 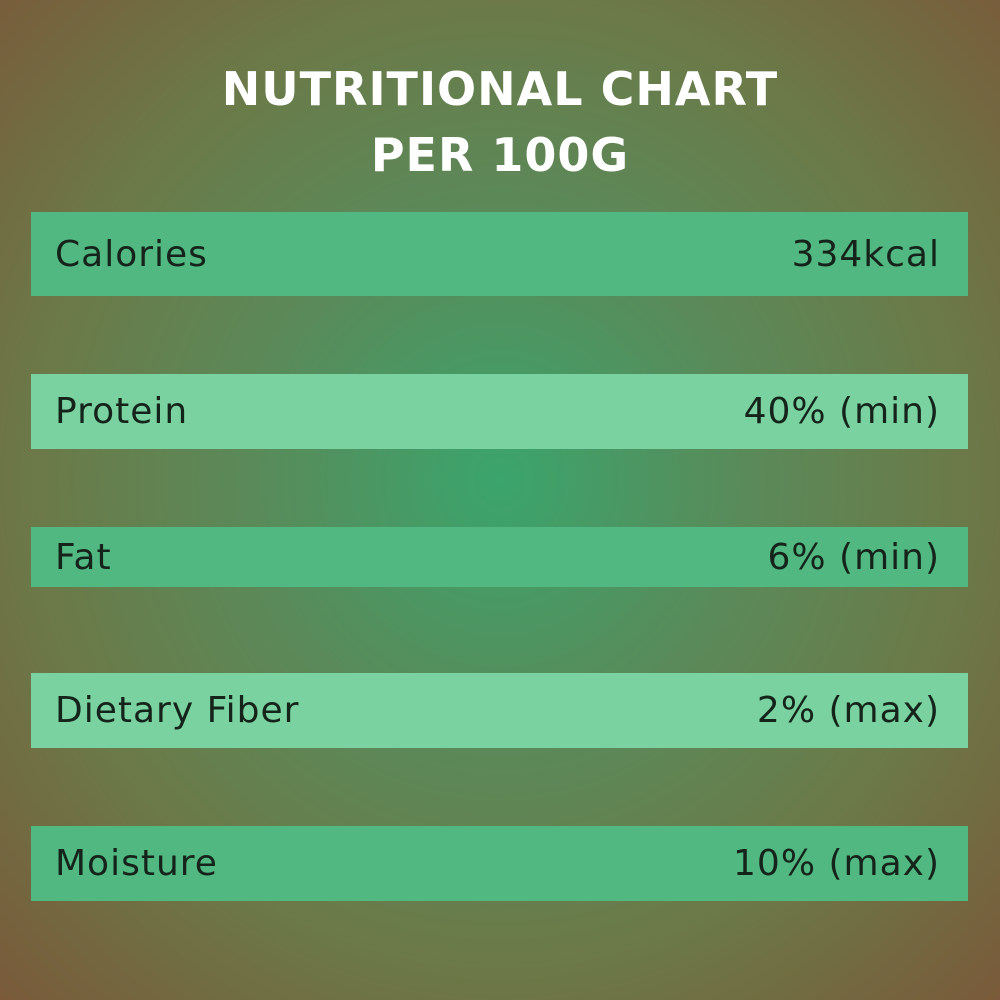 What do you see at coordinates (499, 863) in the screenshot?
I see `table-row: Moisture 10% (max)` at bounding box center [499, 863].